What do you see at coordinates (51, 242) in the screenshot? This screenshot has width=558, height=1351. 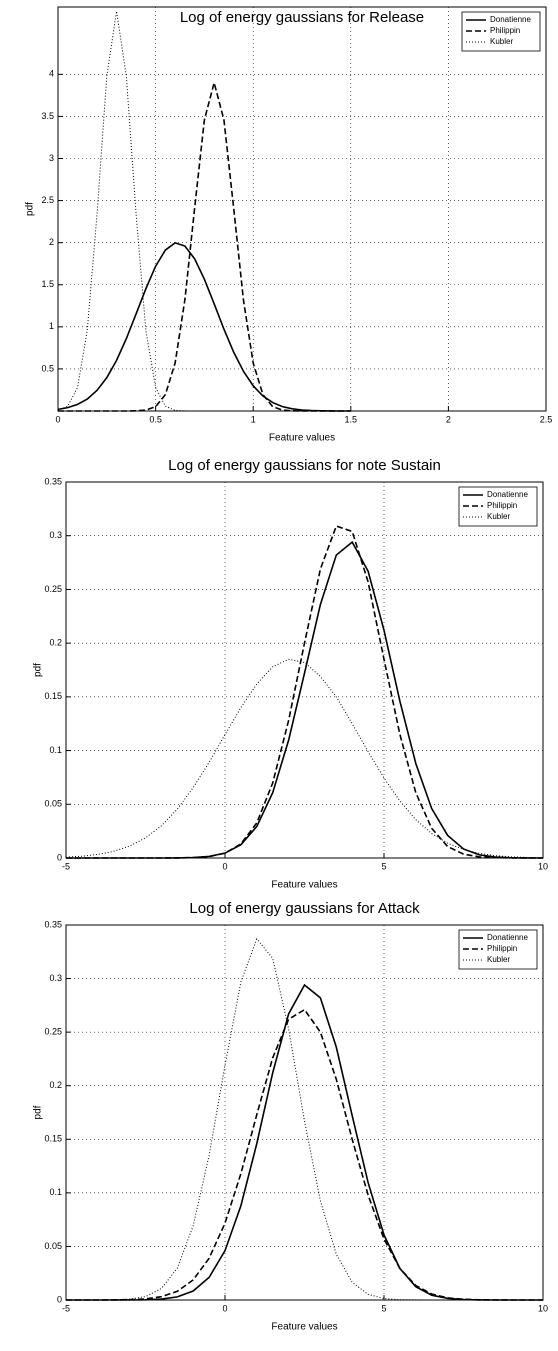 I see `y-tick-label: 2` at bounding box center [51, 242].